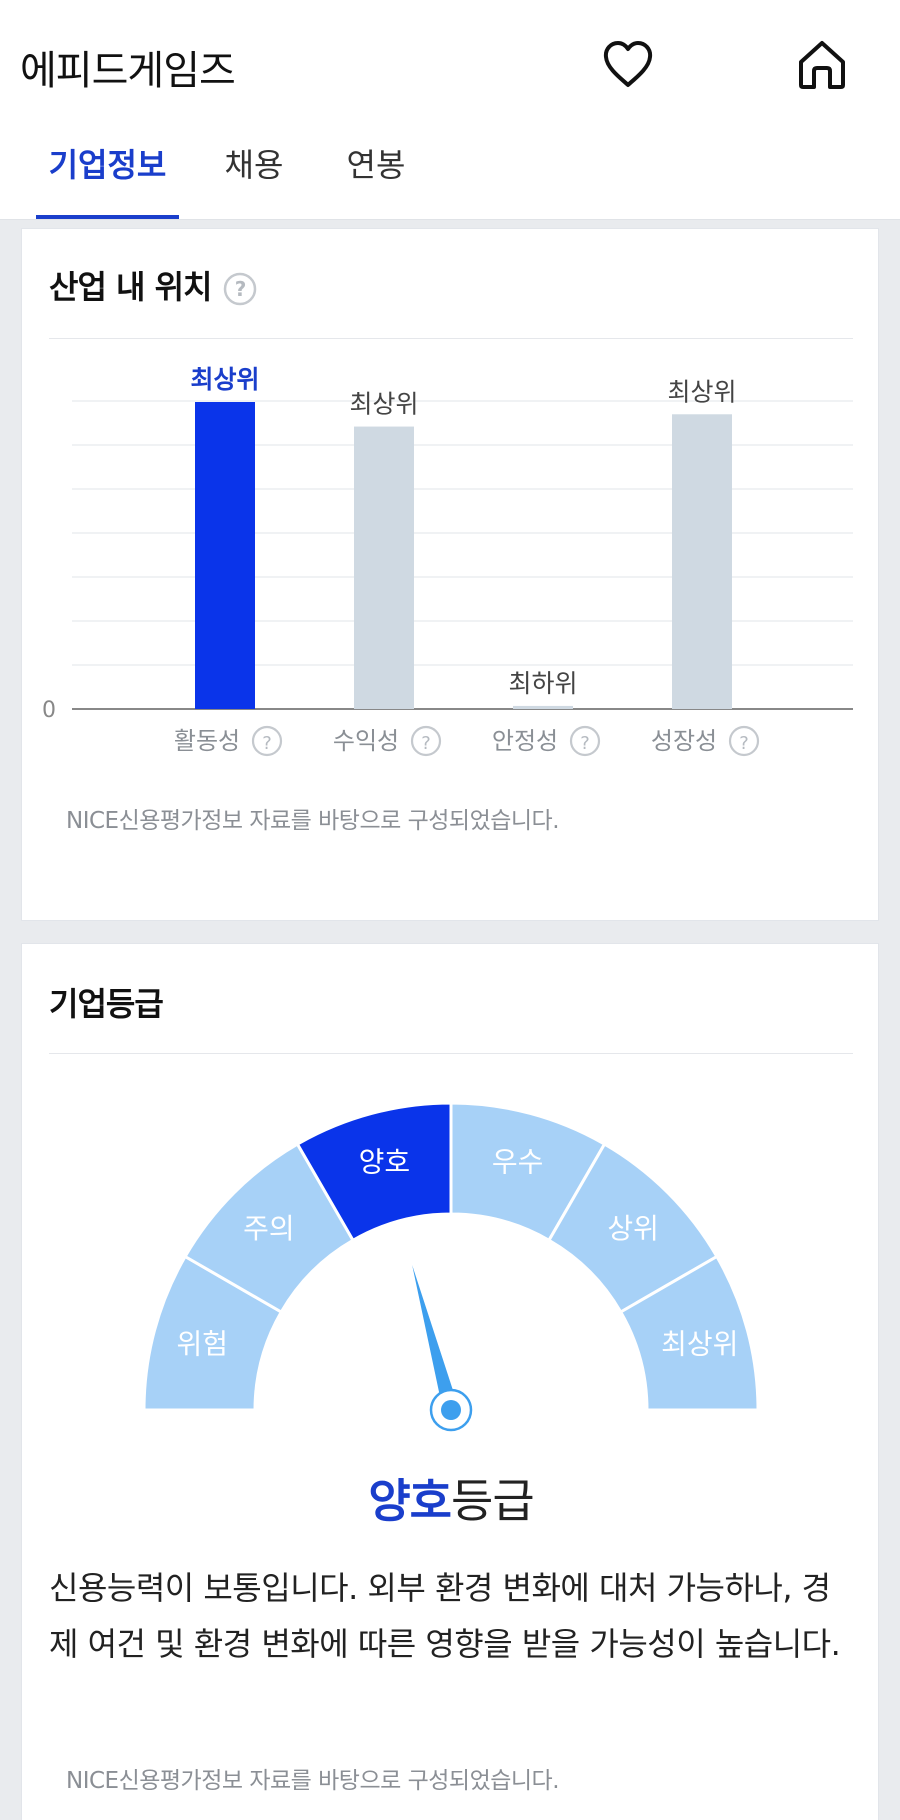 The width and height of the screenshot is (900, 1820). I want to click on tab-recruitment: 채용, so click(254, 165).